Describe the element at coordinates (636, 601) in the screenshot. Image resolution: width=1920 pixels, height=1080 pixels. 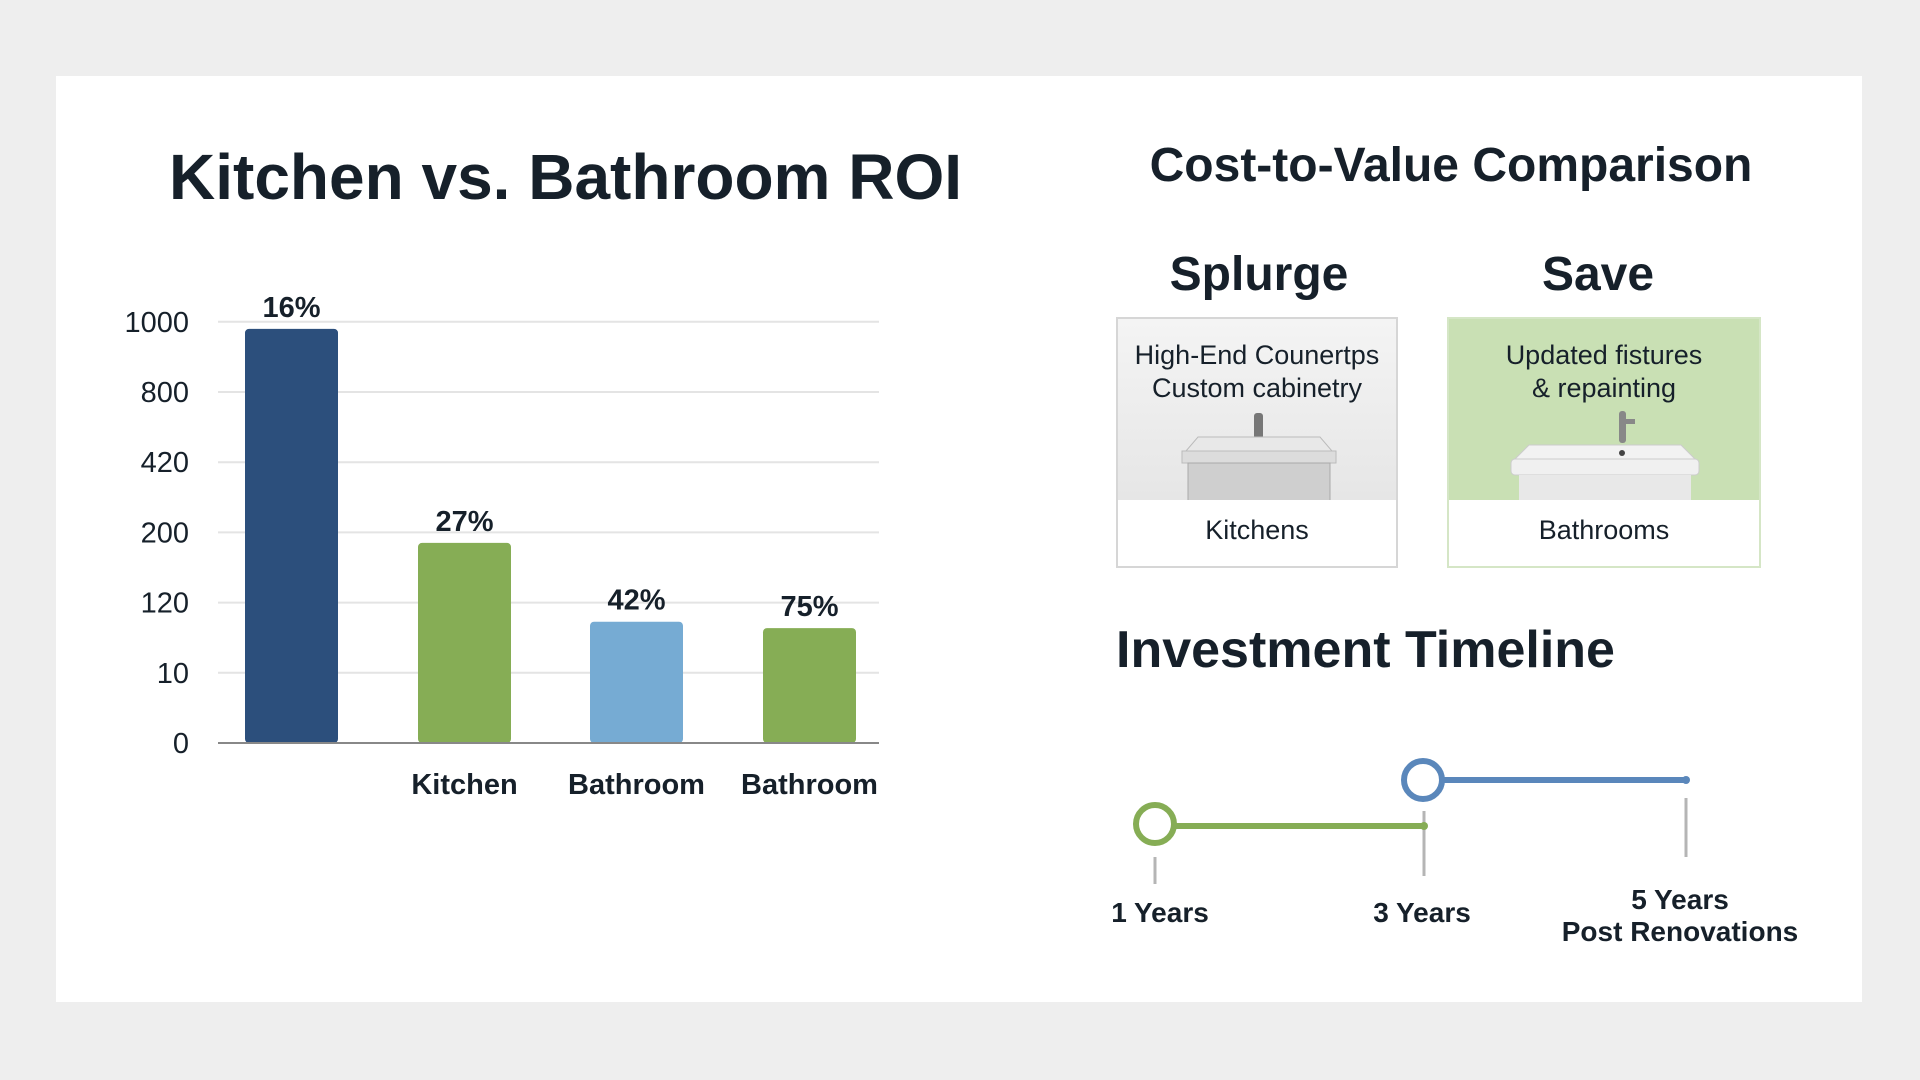
I see `bar-data-label: 42%` at that location.